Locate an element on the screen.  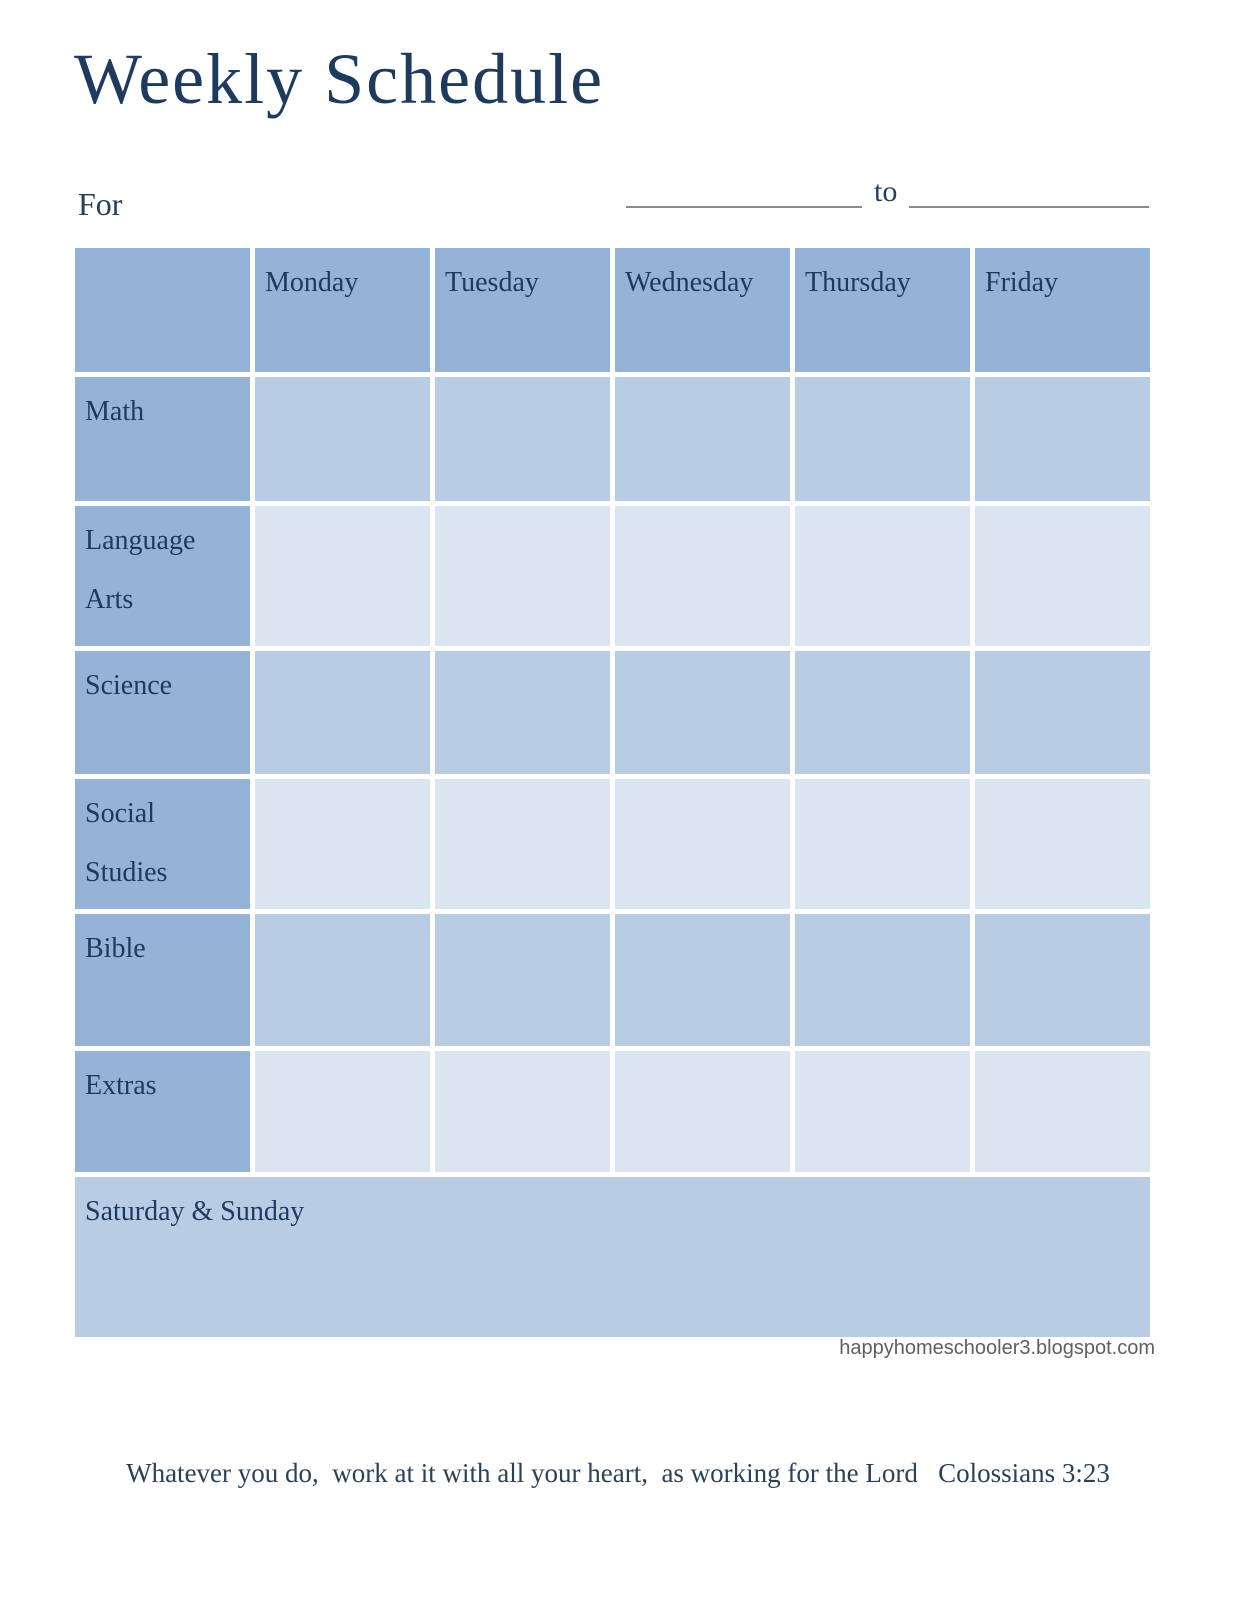
day-header-monday: Monday is located at coordinates (342, 310).